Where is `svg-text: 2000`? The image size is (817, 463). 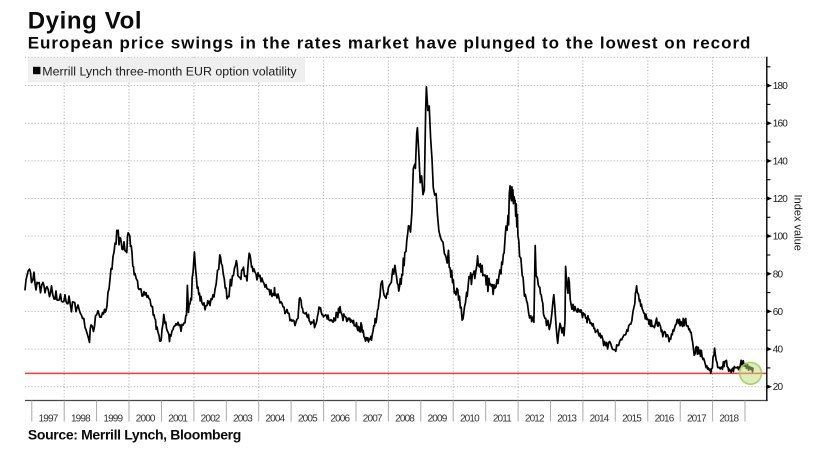 svg-text: 2000 is located at coordinates (146, 418).